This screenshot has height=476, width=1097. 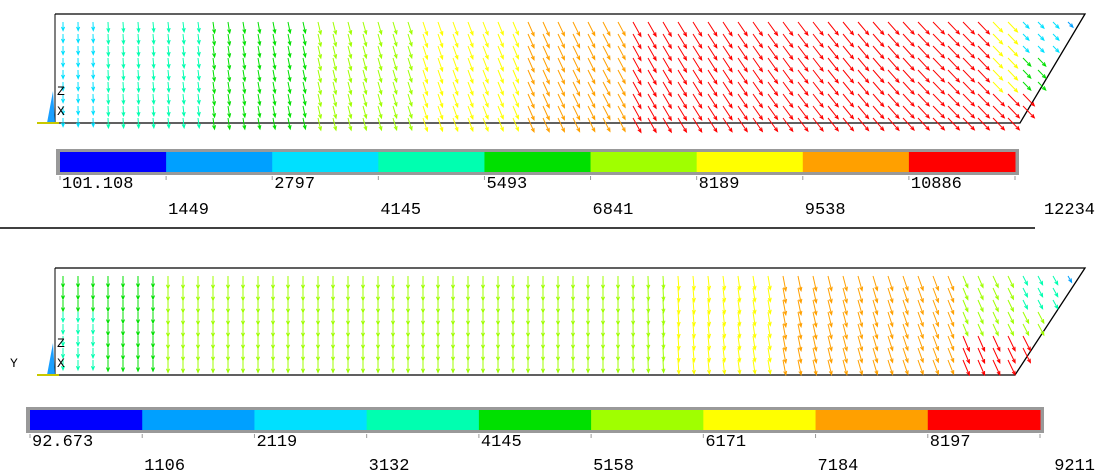 What do you see at coordinates (51, 359) in the screenshot?
I see `triad` at bounding box center [51, 359].